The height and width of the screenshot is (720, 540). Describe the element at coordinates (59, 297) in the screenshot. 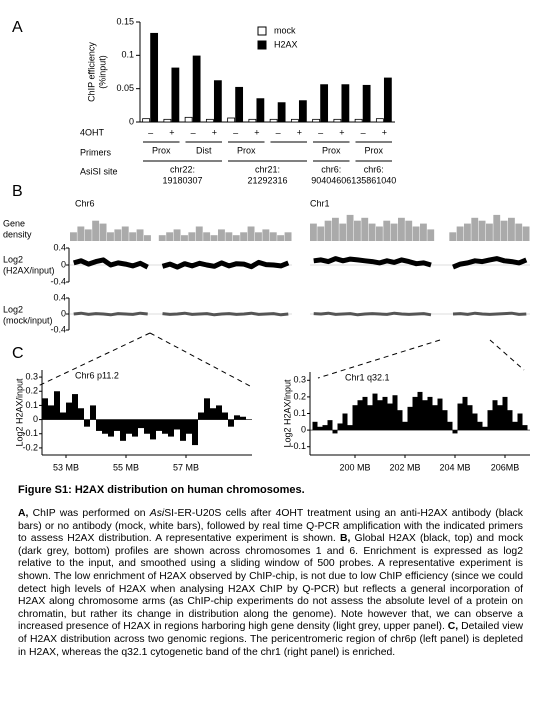

I see `y-tick-label: 0.4` at that location.